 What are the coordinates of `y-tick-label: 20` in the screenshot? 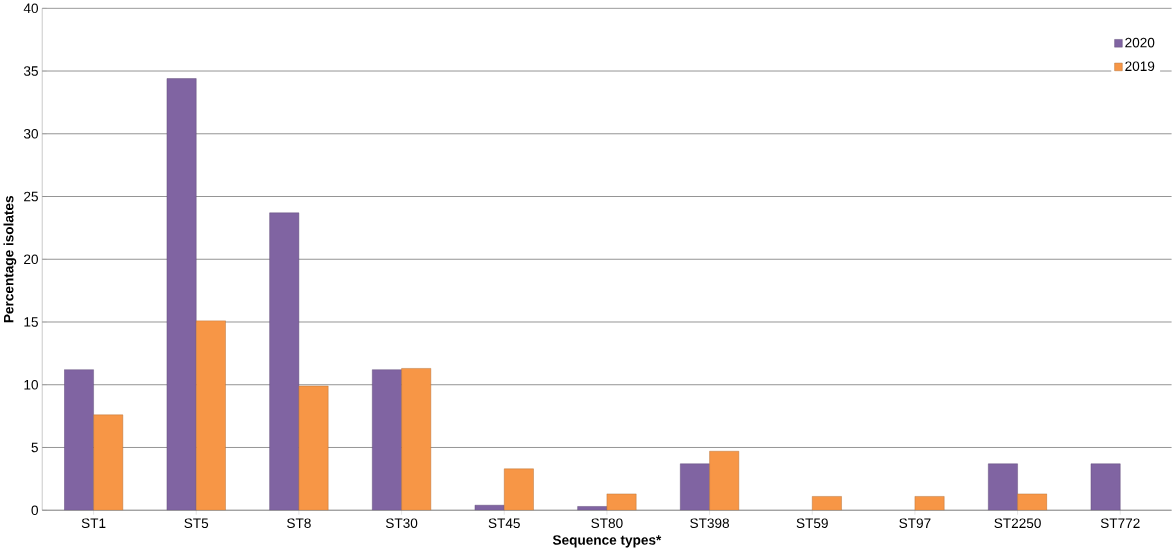 It's located at (31, 259).